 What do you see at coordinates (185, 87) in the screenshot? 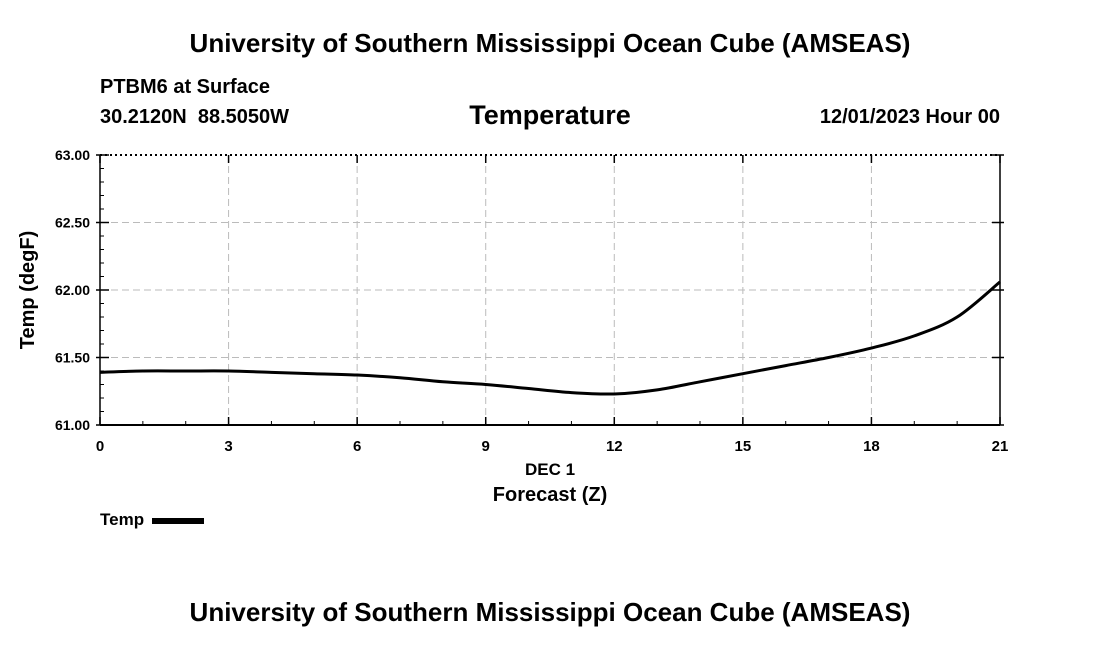
I see `station-label: PTBM6 at Surface` at bounding box center [185, 87].